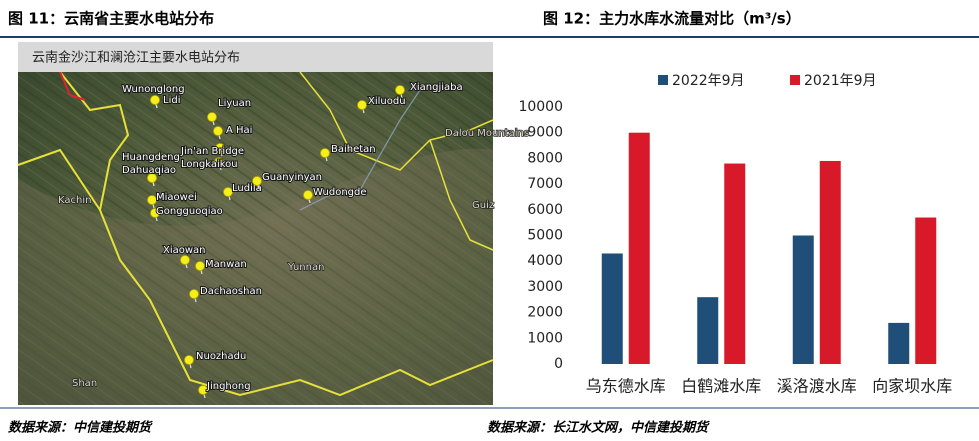 This screenshot has height=441, width=979. What do you see at coordinates (436, 87) in the screenshot?
I see `place-label: Xiangjiaba` at bounding box center [436, 87].